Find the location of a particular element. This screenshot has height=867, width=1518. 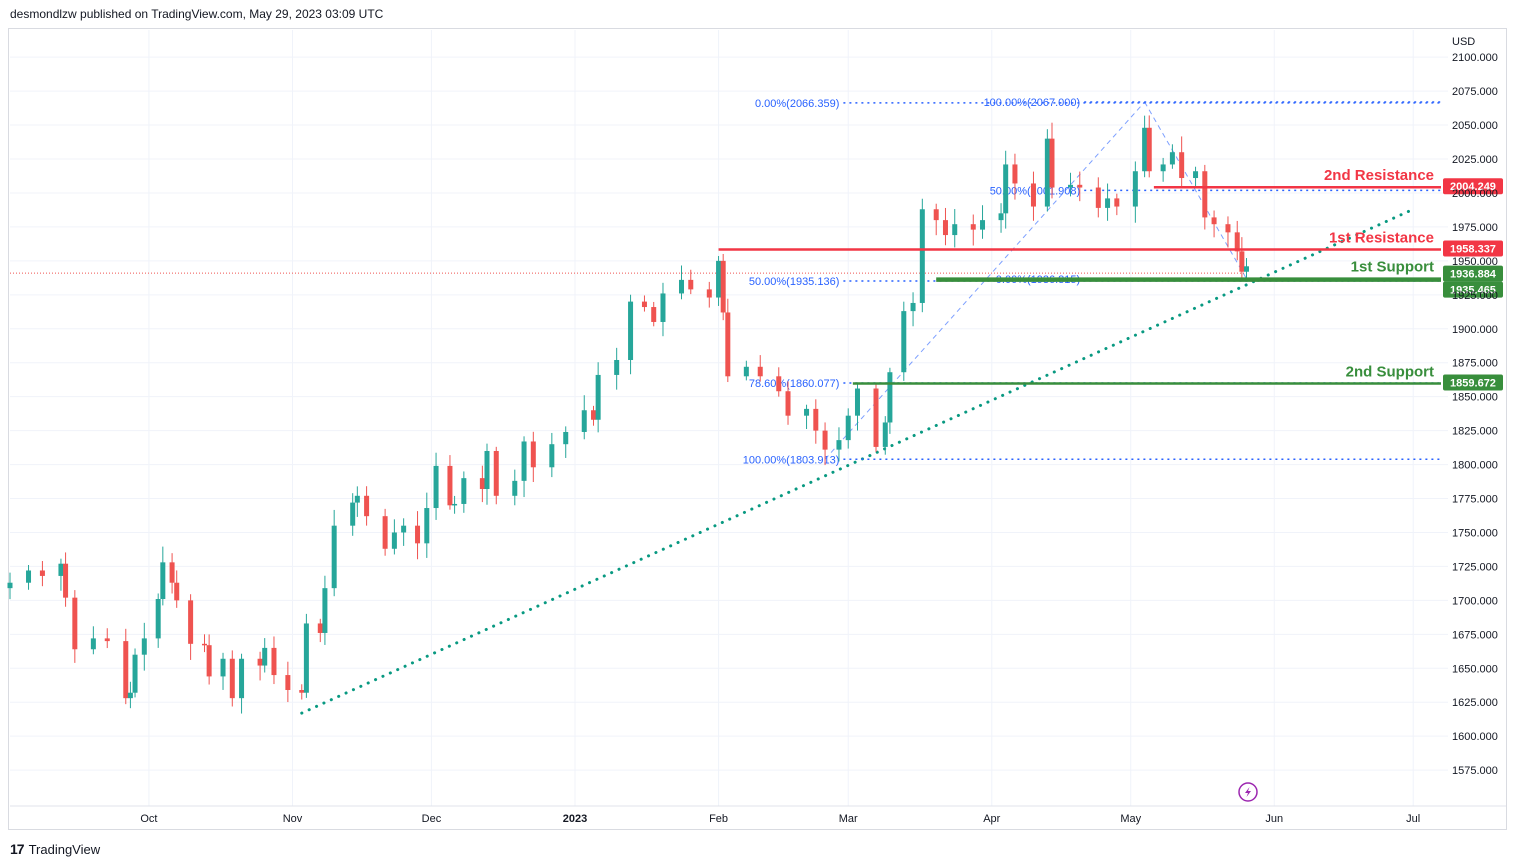

replay-icon is located at coordinates (1248, 792).